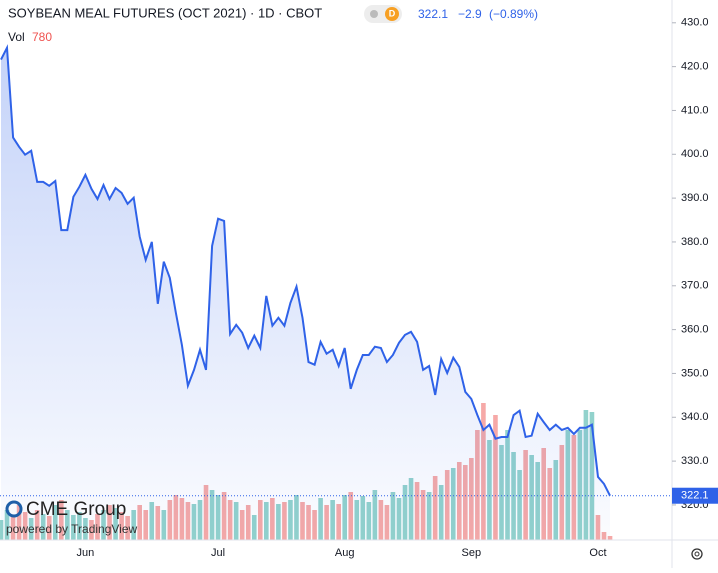  Describe the element at coordinates (470, 14) in the screenshot. I see `change: −2.9` at that location.